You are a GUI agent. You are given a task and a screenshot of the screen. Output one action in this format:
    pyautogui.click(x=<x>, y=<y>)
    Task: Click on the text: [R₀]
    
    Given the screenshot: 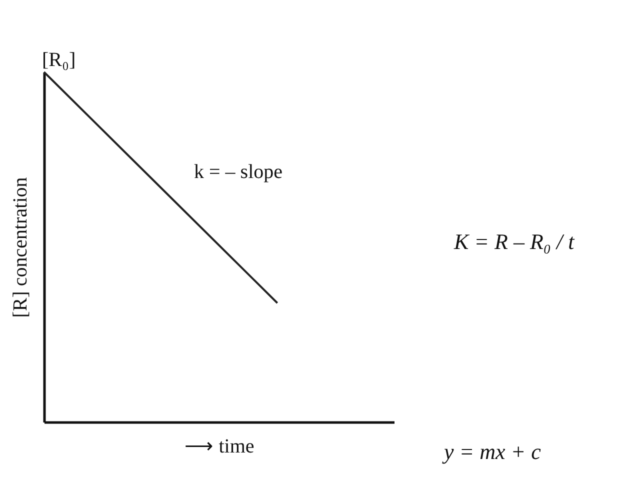 What is the action you would take?
    pyautogui.click(x=59, y=60)
    